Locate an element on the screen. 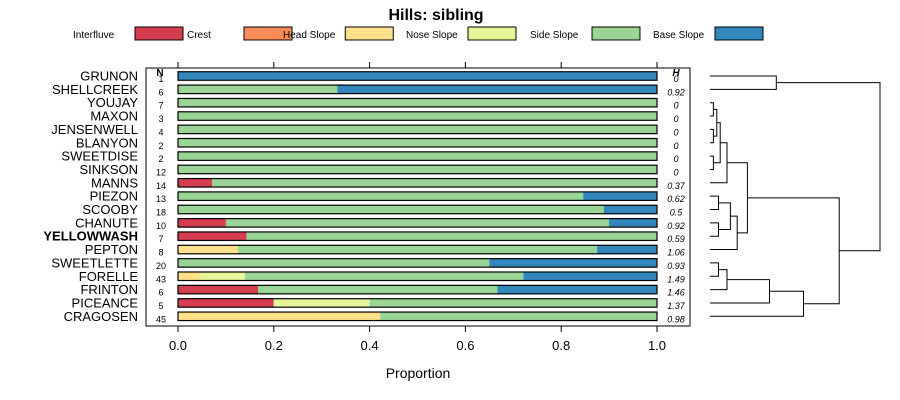 This screenshot has width=900, height=400. x-tick-label: 0.0 is located at coordinates (178, 345).